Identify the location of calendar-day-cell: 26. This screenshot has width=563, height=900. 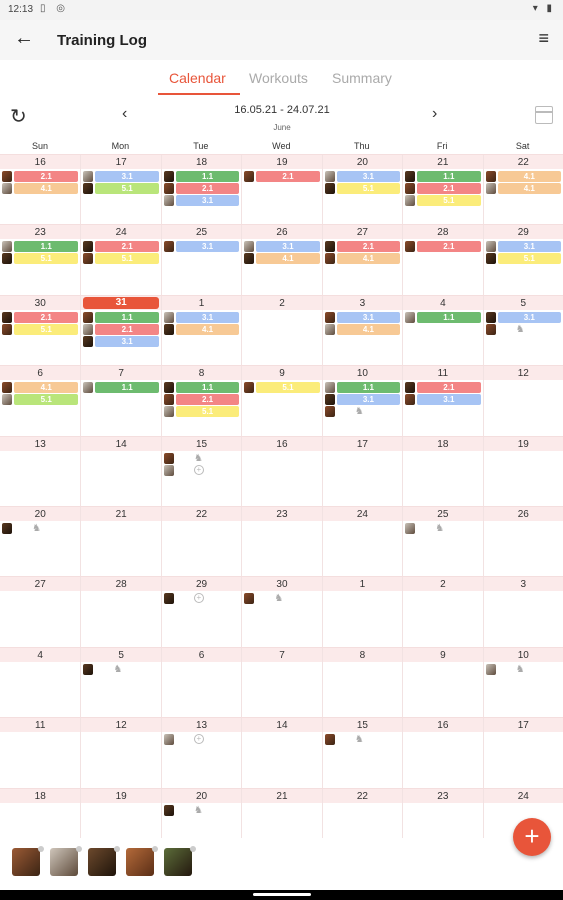
(522, 542).